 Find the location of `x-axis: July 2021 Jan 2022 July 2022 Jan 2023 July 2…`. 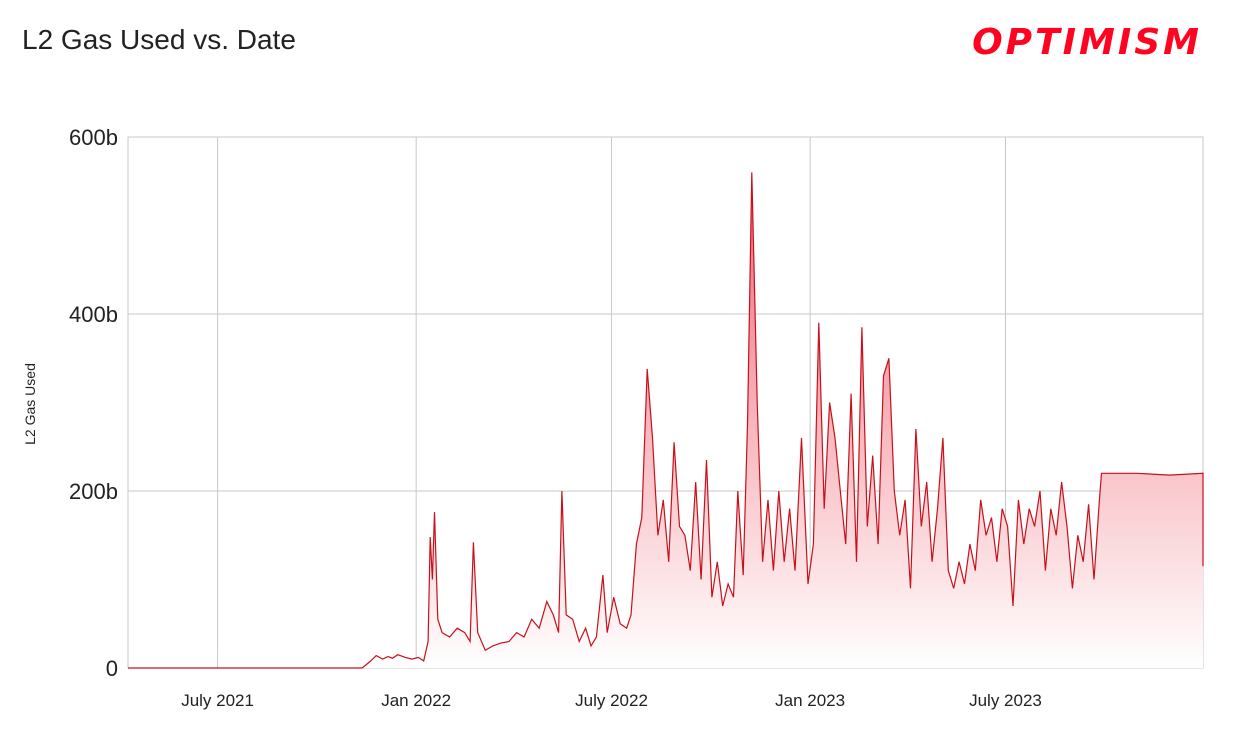

x-axis: July 2021 Jan 2022 July 2022 Jan 2023 July 2… is located at coordinates (611, 700).